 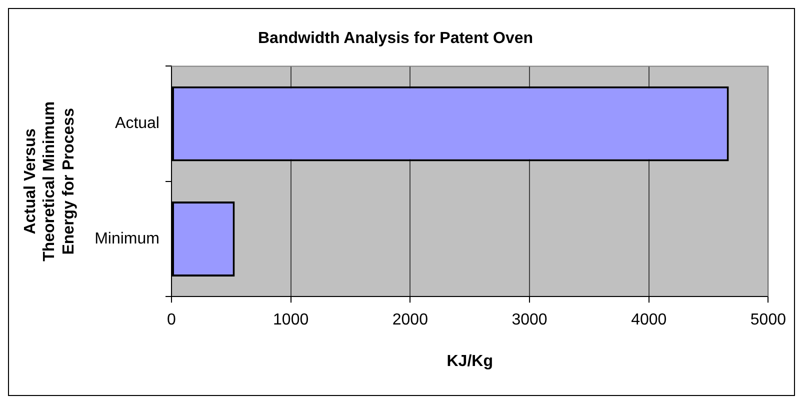 I want to click on x-axis-title: KJ/Kg, so click(x=469, y=361).